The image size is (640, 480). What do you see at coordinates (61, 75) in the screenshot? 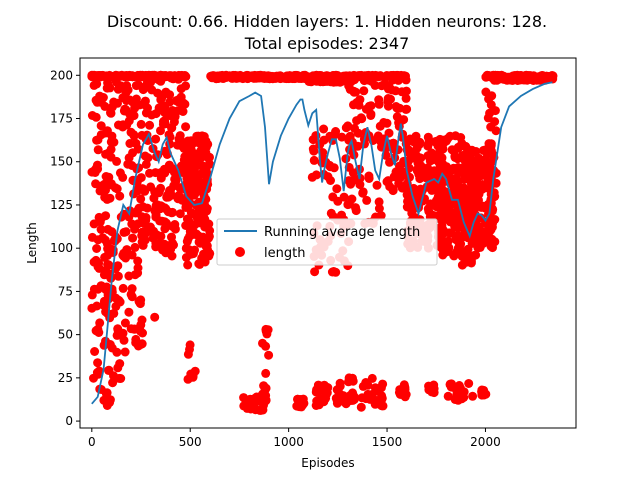
I see `y-tick-label: 200` at bounding box center [61, 75].